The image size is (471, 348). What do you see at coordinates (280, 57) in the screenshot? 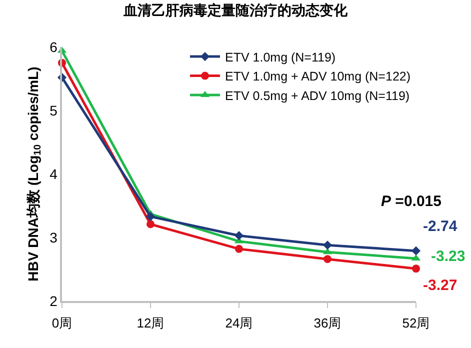
I see `legend-label: ETV 1.0mg (N=119)` at bounding box center [280, 57].